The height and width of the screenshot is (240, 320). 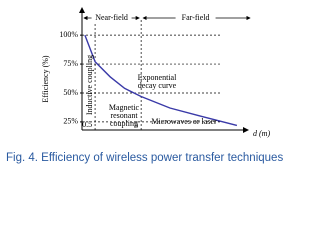 I want to click on x-tick-label: 5, so click(x=136, y=124).